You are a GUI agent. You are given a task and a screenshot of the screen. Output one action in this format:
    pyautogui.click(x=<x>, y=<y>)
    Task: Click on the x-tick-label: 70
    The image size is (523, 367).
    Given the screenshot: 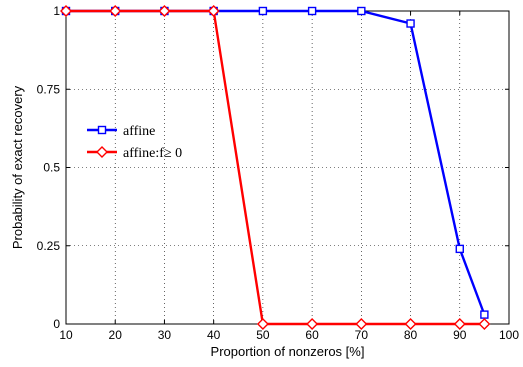 What is the action you would take?
    pyautogui.click(x=362, y=335)
    